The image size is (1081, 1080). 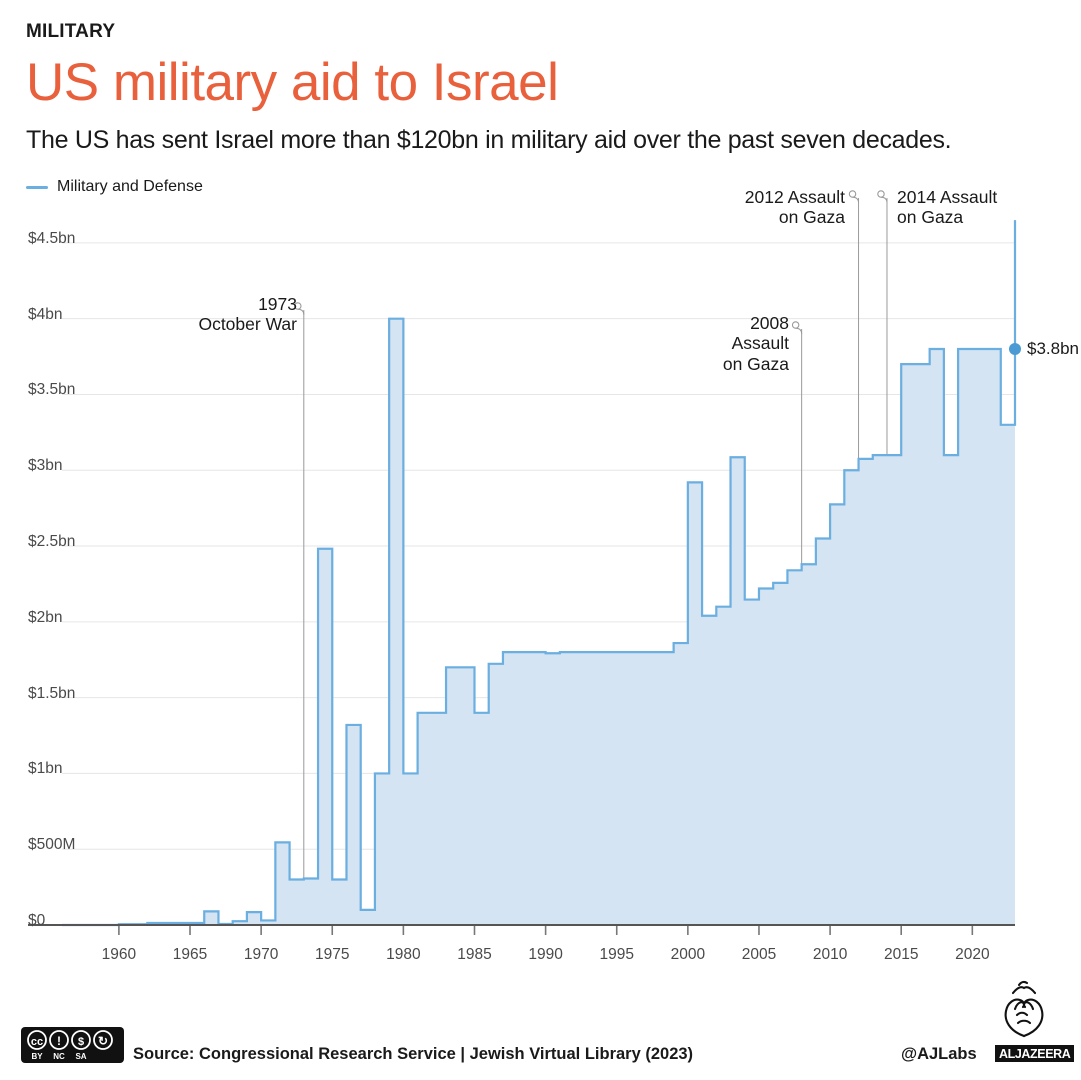 I want to click on aljazeera-logo-icon, so click(x=1024, y=1009).